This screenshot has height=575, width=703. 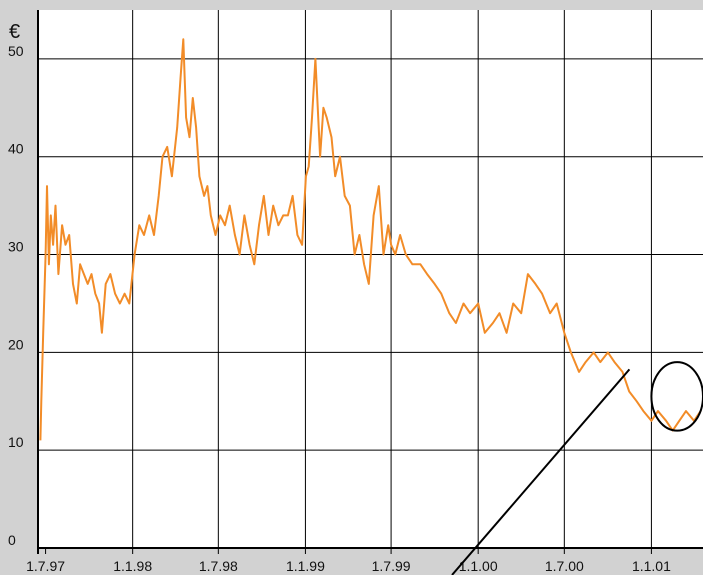 I want to click on callout-line, so click(x=541, y=471).